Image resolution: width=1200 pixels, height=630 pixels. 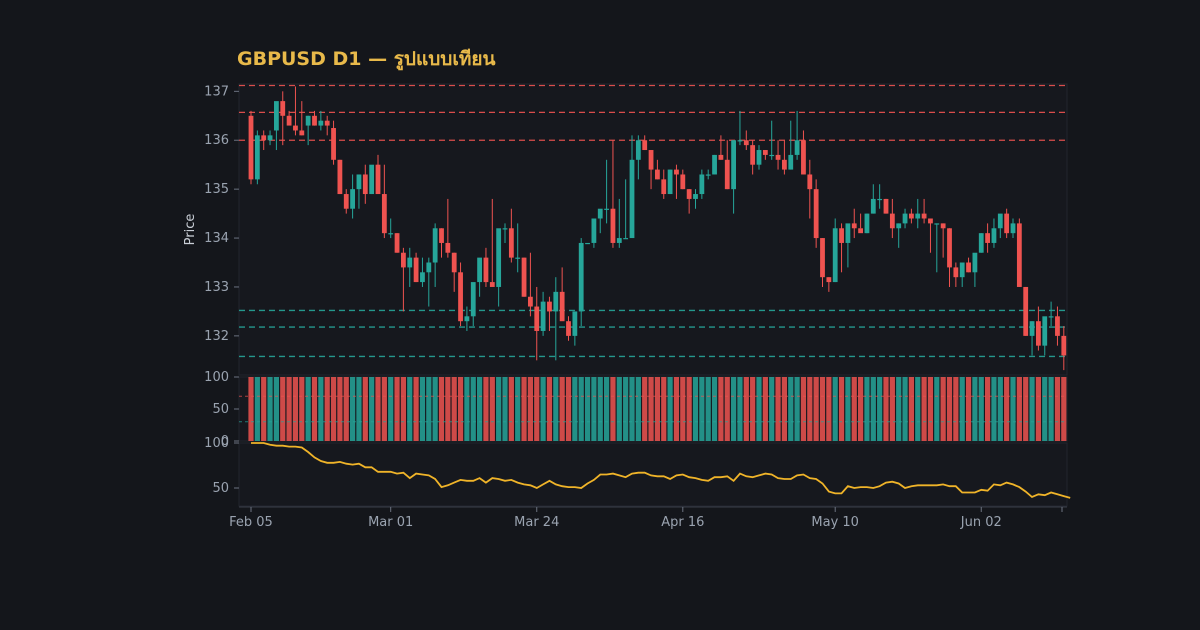 I want to click on x-tick-label: Mar 01, so click(x=390, y=522).